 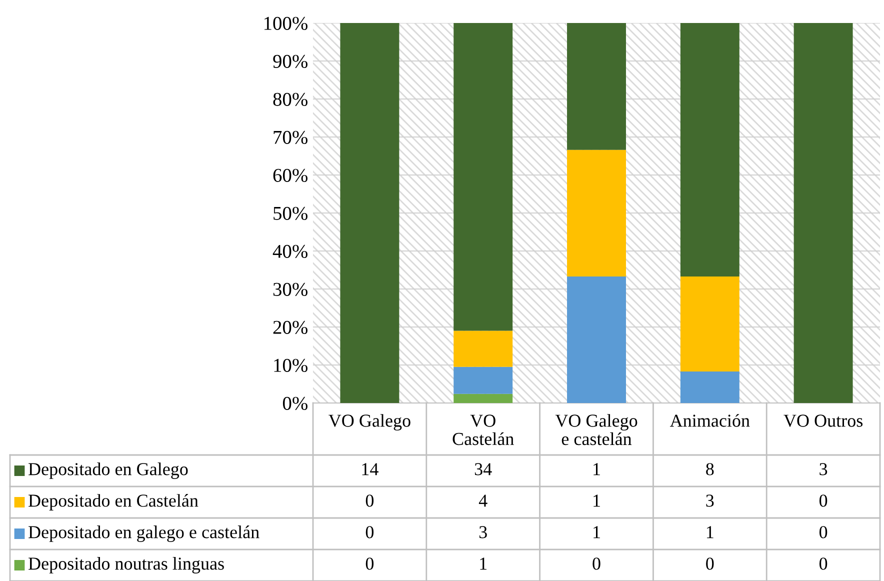 I want to click on y-tick-label: 30%, so click(x=290, y=289).